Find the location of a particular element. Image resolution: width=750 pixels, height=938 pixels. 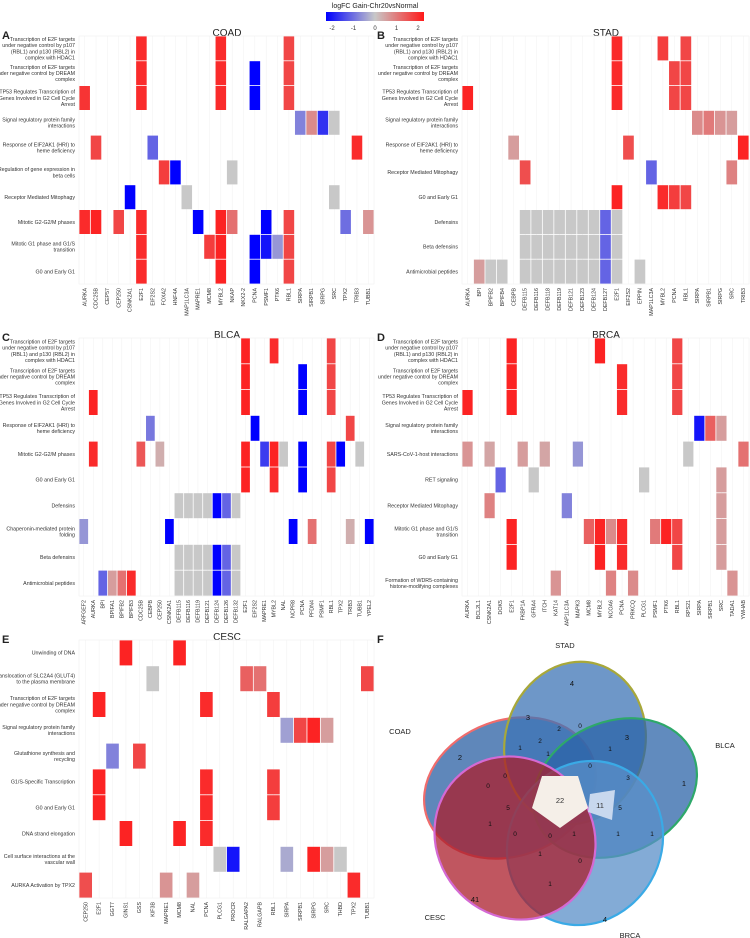

venn-count: 5 is located at coordinates (620, 808).